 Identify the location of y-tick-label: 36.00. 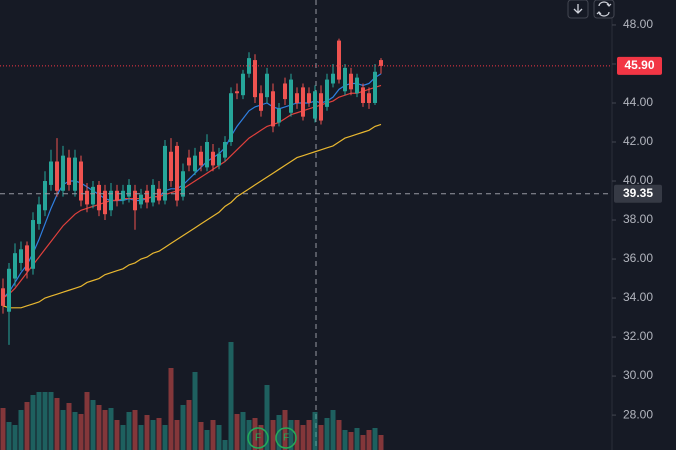
(638, 258).